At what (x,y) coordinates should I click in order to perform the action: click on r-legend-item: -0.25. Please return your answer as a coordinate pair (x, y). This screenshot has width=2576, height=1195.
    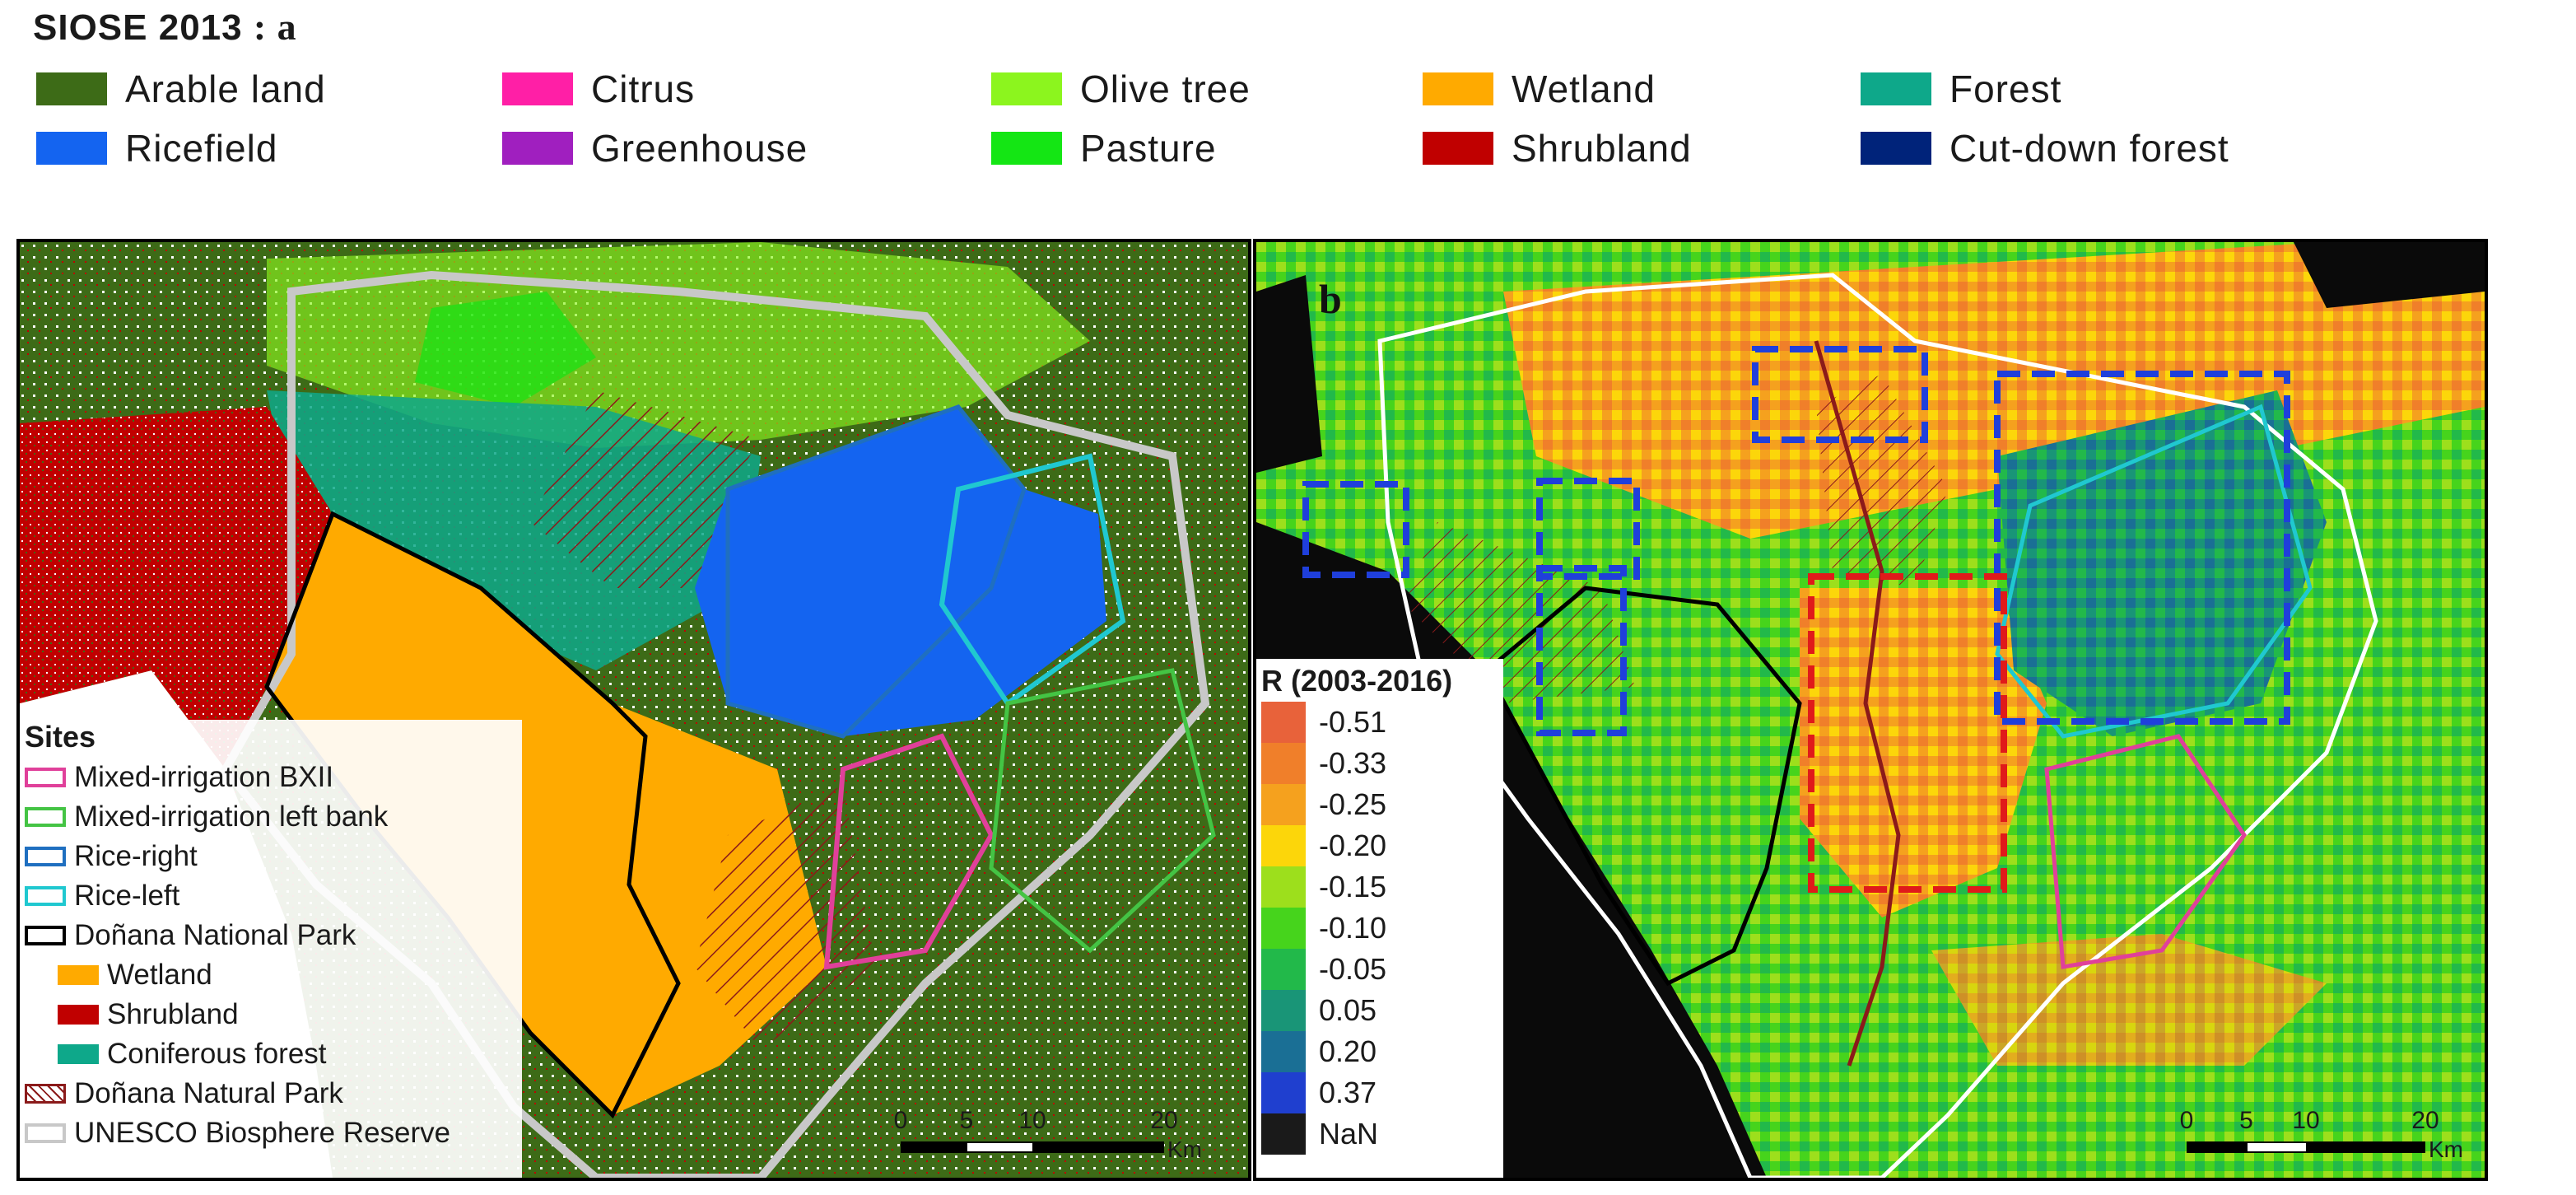
    Looking at the image, I should click on (1379, 804).